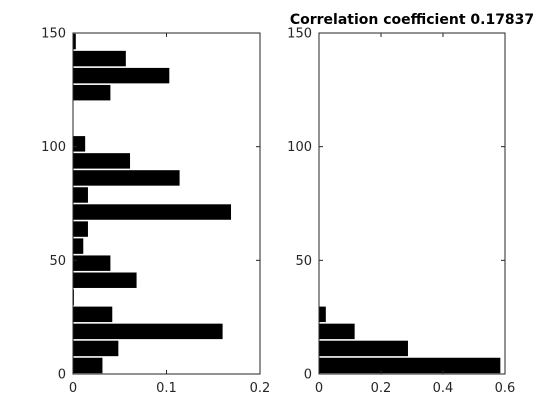  Describe the element at coordinates (319, 388) in the screenshot. I see `right-x-tick-label-0: 0` at that location.